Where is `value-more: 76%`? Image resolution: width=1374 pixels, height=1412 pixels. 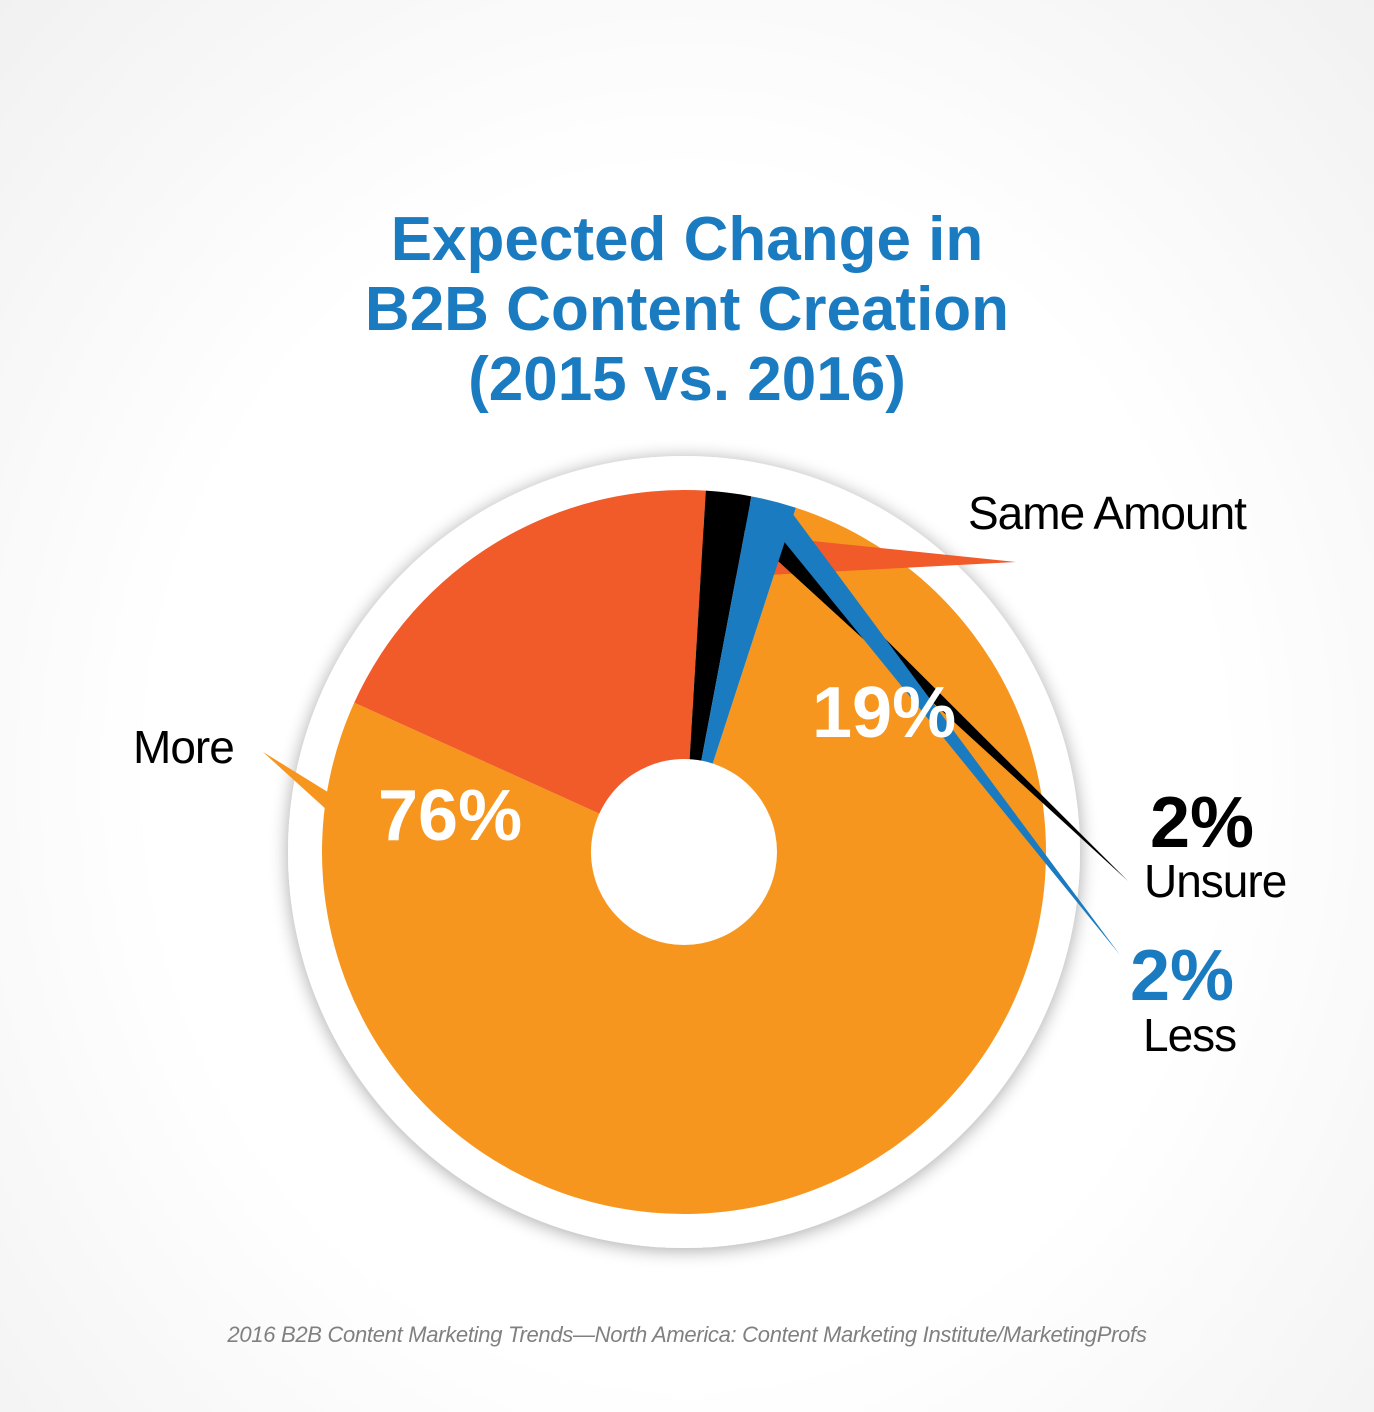
value-more: 76% is located at coordinates (450, 816).